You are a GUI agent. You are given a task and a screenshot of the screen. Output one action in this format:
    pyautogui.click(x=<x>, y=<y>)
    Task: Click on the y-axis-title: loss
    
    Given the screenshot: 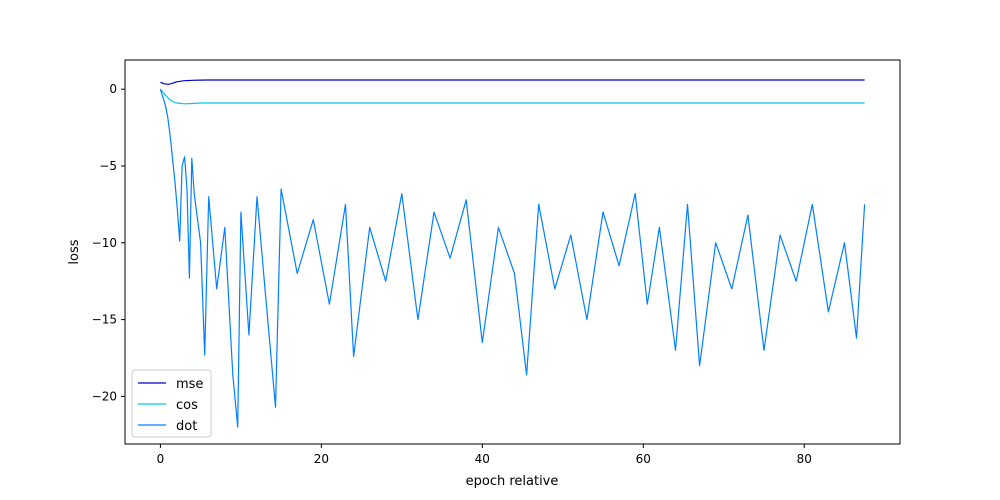 What is the action you would take?
    pyautogui.click(x=74, y=251)
    